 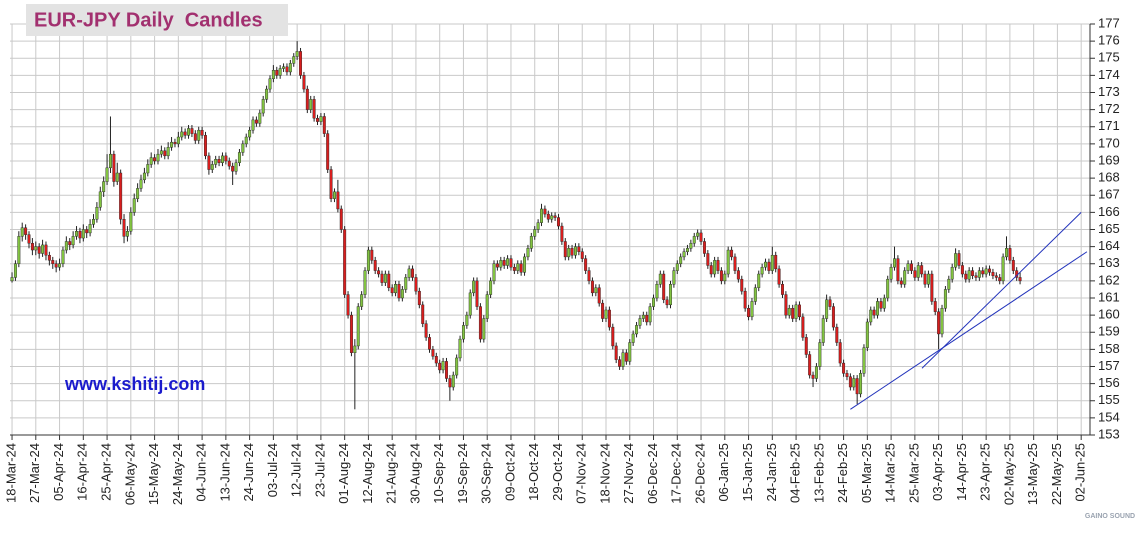 I want to click on x-tick-label: 06-Dec-24, so click(x=652, y=473).